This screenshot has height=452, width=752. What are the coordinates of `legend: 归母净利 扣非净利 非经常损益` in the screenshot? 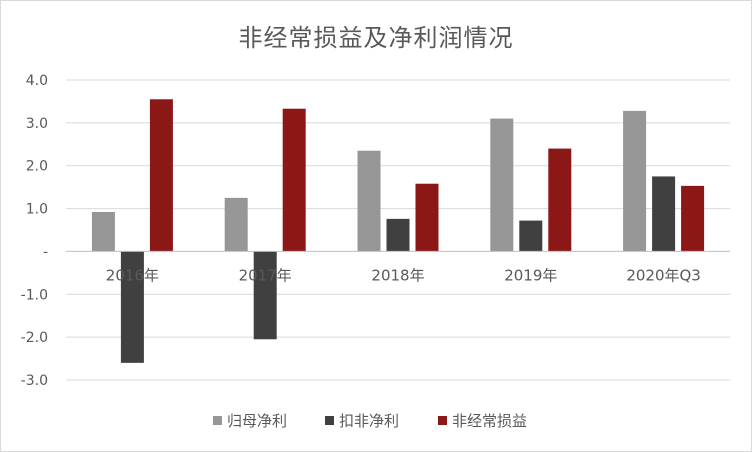 It's located at (370, 421).